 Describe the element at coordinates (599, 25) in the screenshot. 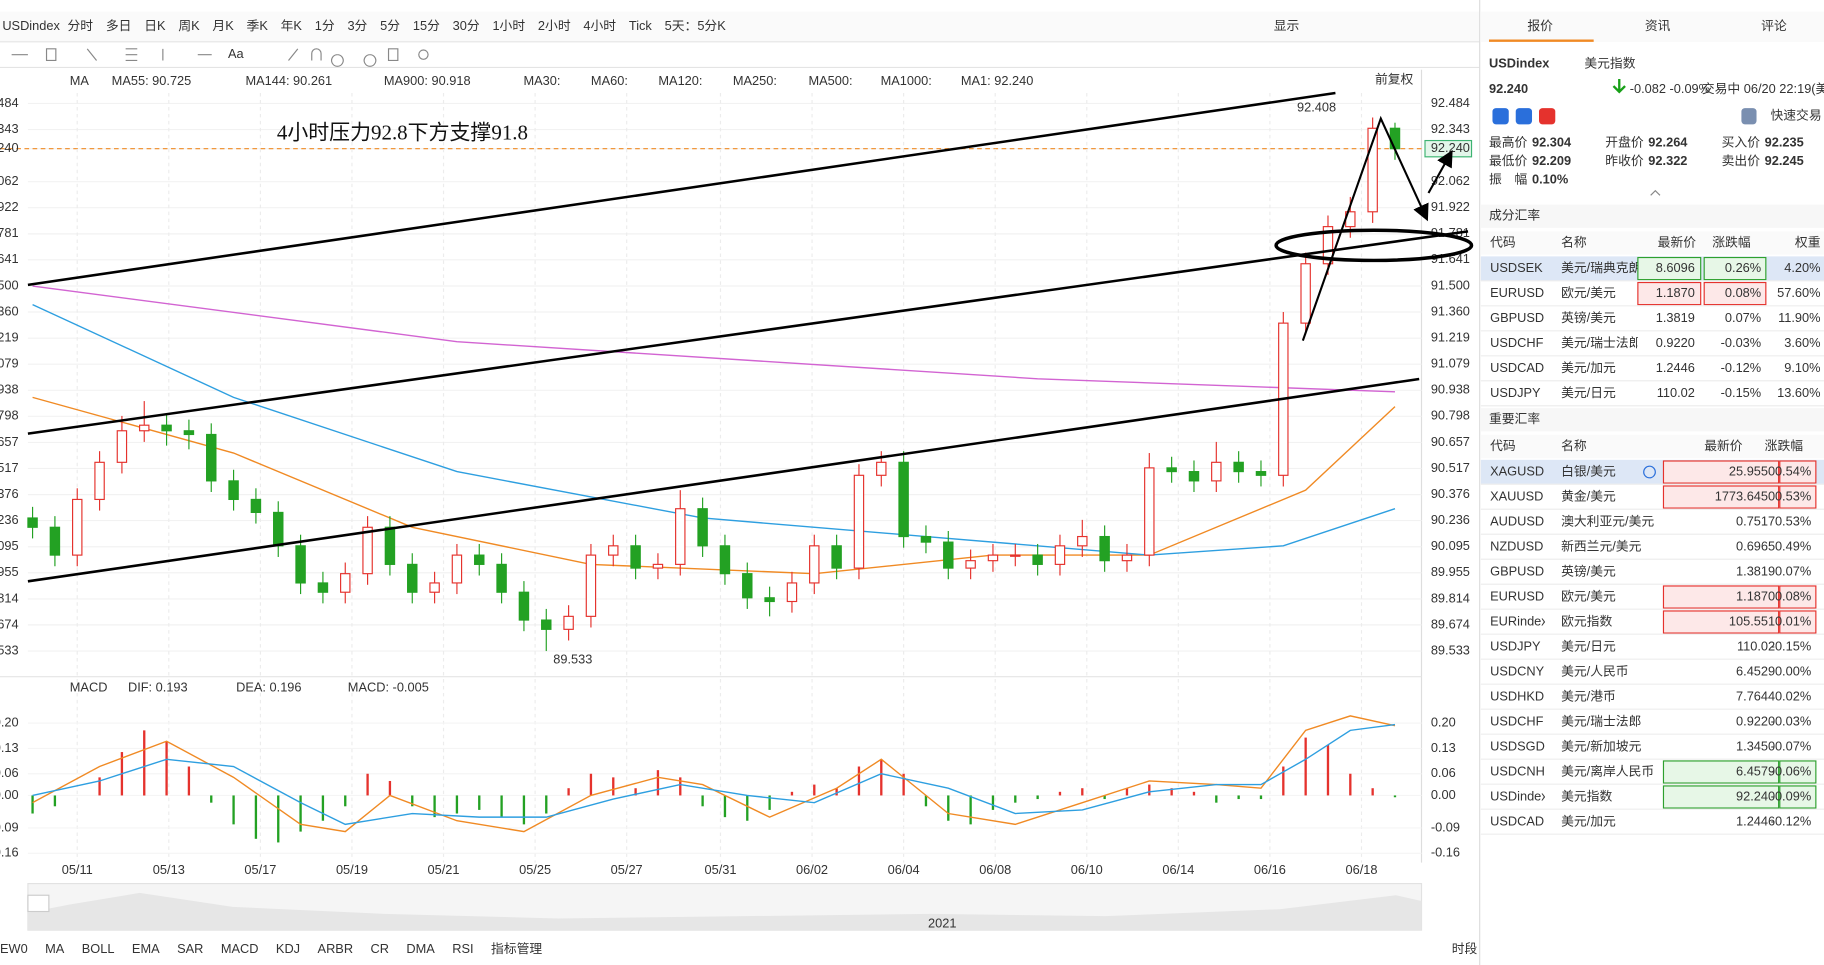

I see `period-tab: 4小时` at that location.